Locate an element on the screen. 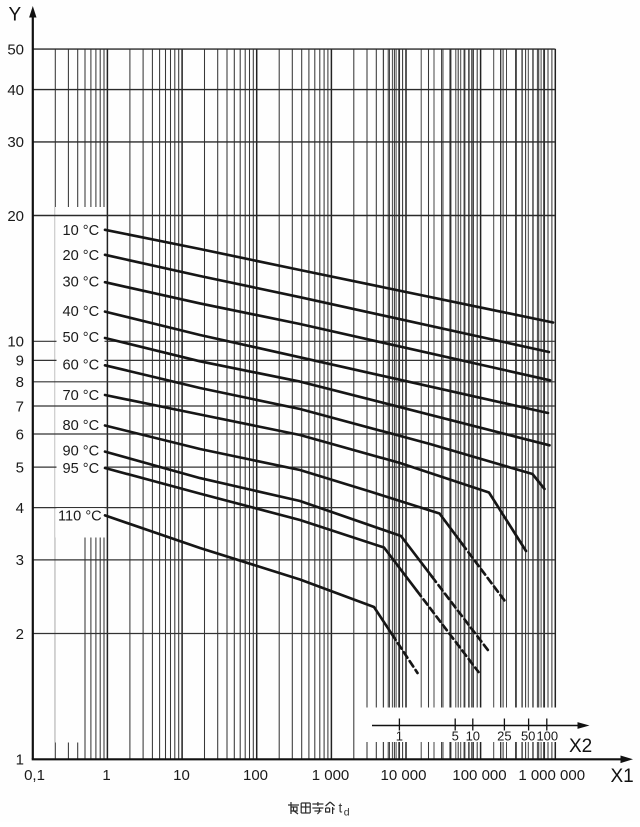 Image resolution: width=640 pixels, height=827 pixels. svg-text: Y is located at coordinates (15, 15).